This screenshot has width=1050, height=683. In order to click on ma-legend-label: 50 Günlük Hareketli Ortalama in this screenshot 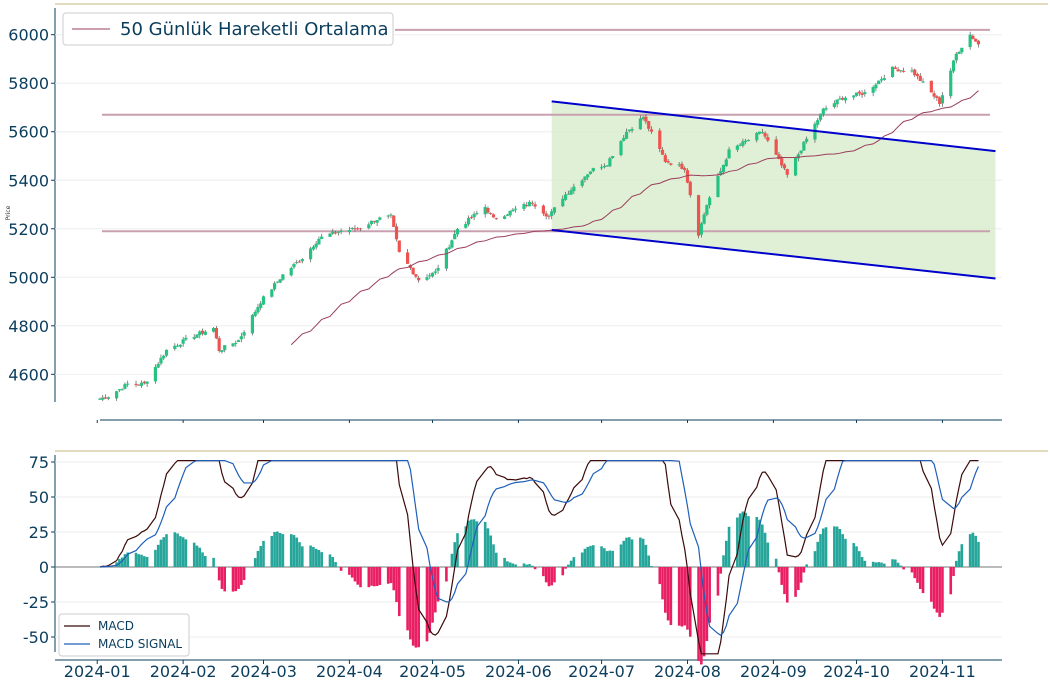, I will do `click(254, 29)`.